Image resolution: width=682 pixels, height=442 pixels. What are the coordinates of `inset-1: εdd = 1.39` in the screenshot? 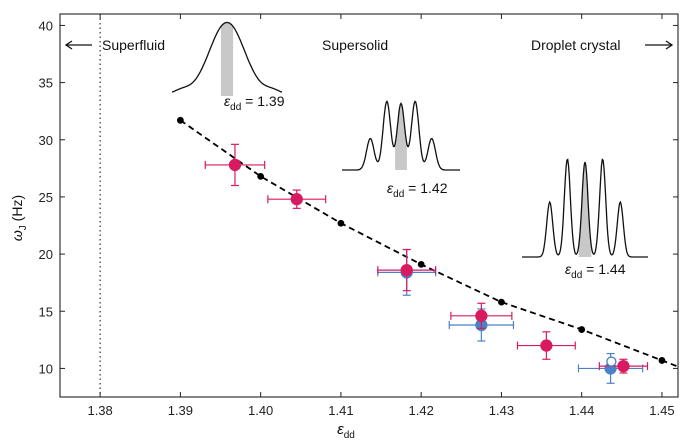 It's located at (228, 67).